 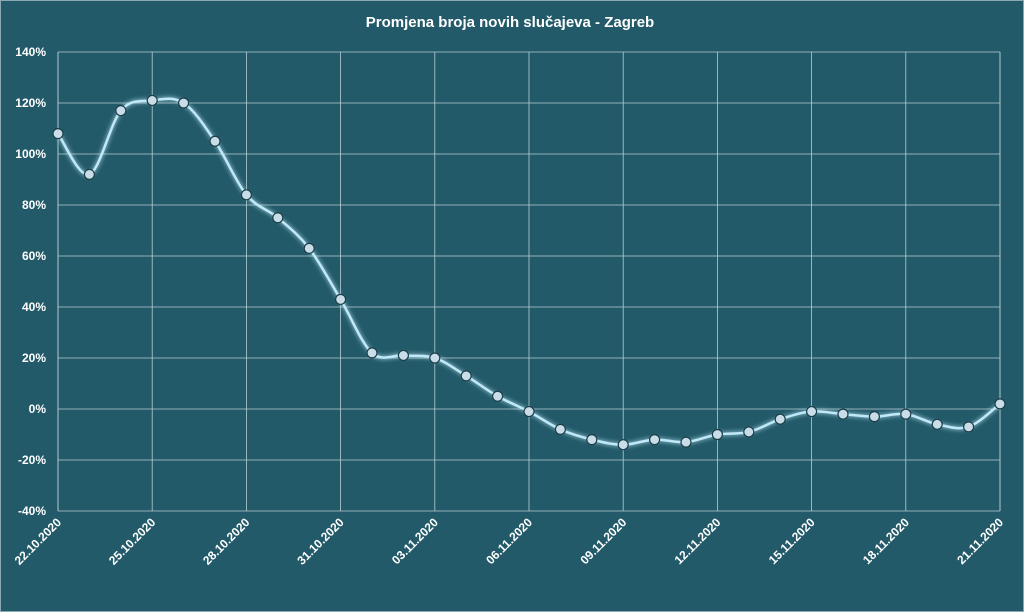 I want to click on x-tick-label: 25.10.2020, so click(x=132, y=541).